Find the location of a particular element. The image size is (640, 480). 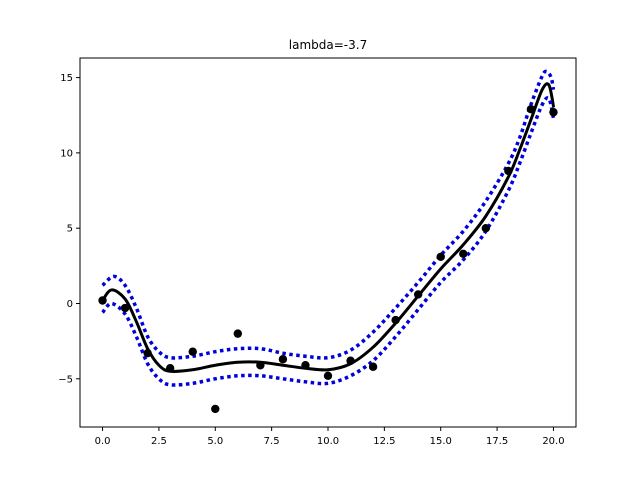

x-tick-label: 20.0 is located at coordinates (553, 441).